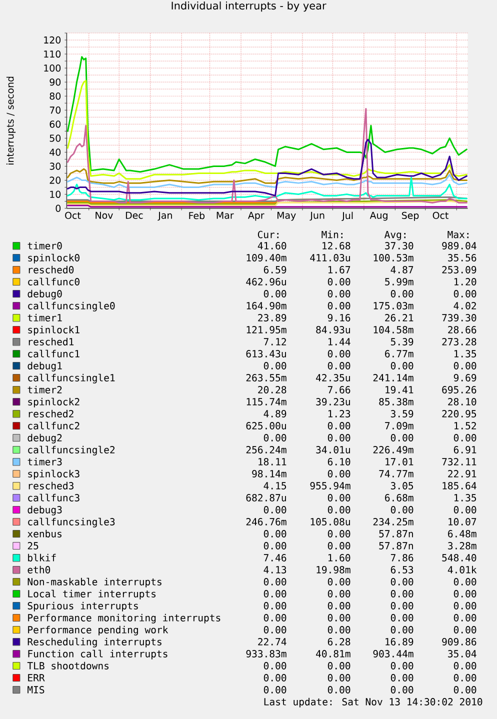 The image size is (497, 719). Describe the element at coordinates (402, 270) in the screenshot. I see `text: 4.87` at that location.